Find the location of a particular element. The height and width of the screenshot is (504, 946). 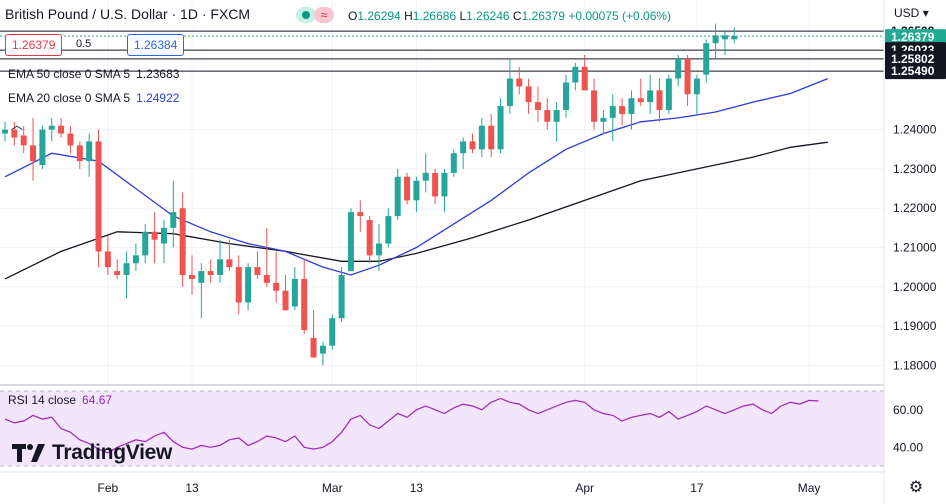

time-tick-label: 17 is located at coordinates (697, 488).